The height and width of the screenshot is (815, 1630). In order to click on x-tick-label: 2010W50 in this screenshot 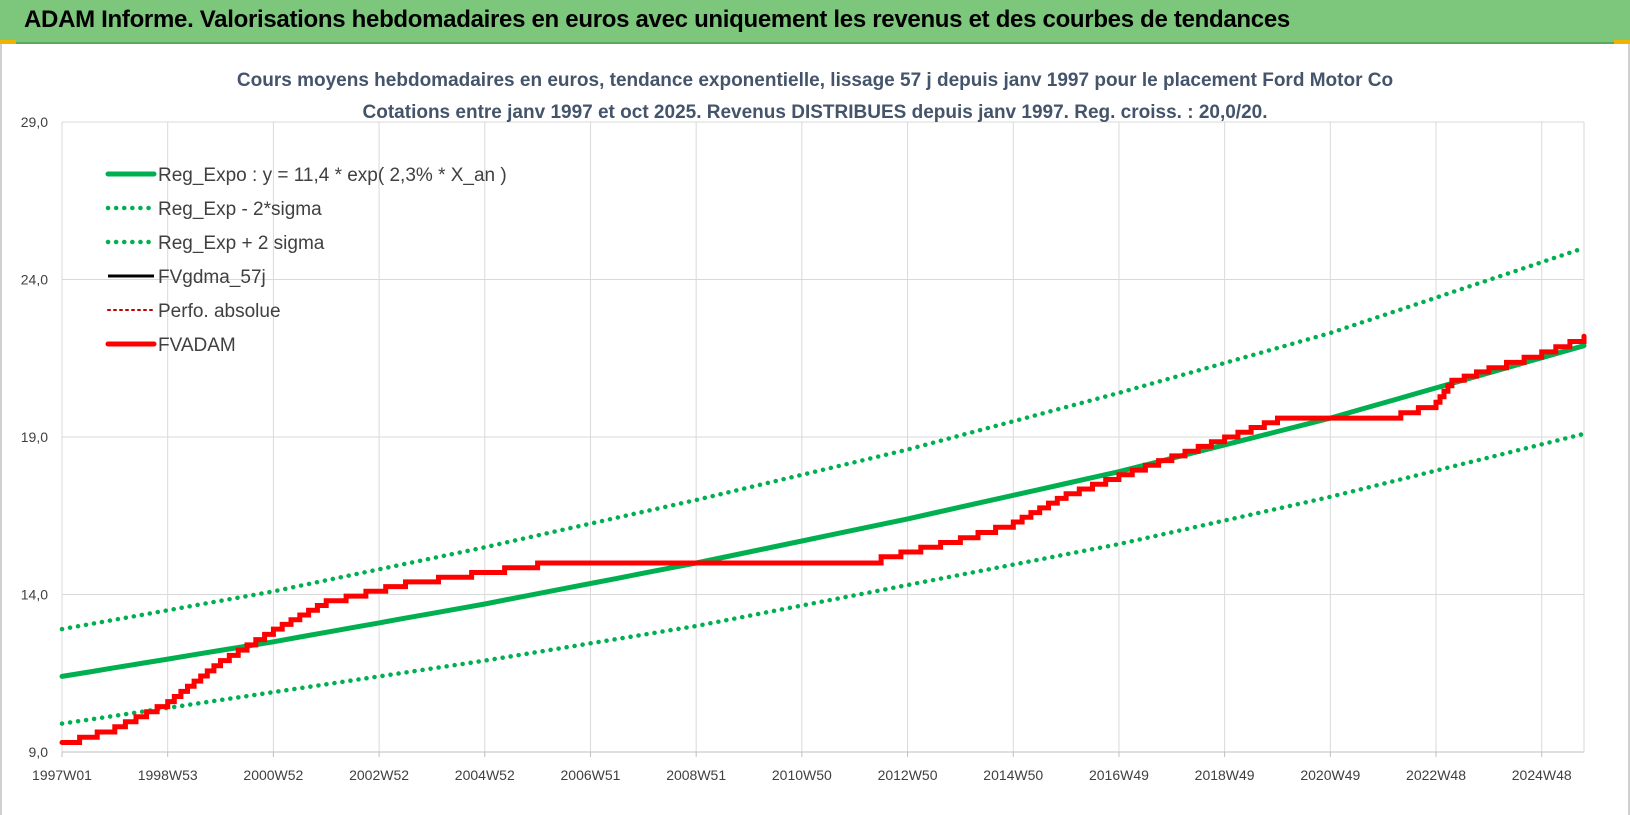, I will do `click(802, 775)`.